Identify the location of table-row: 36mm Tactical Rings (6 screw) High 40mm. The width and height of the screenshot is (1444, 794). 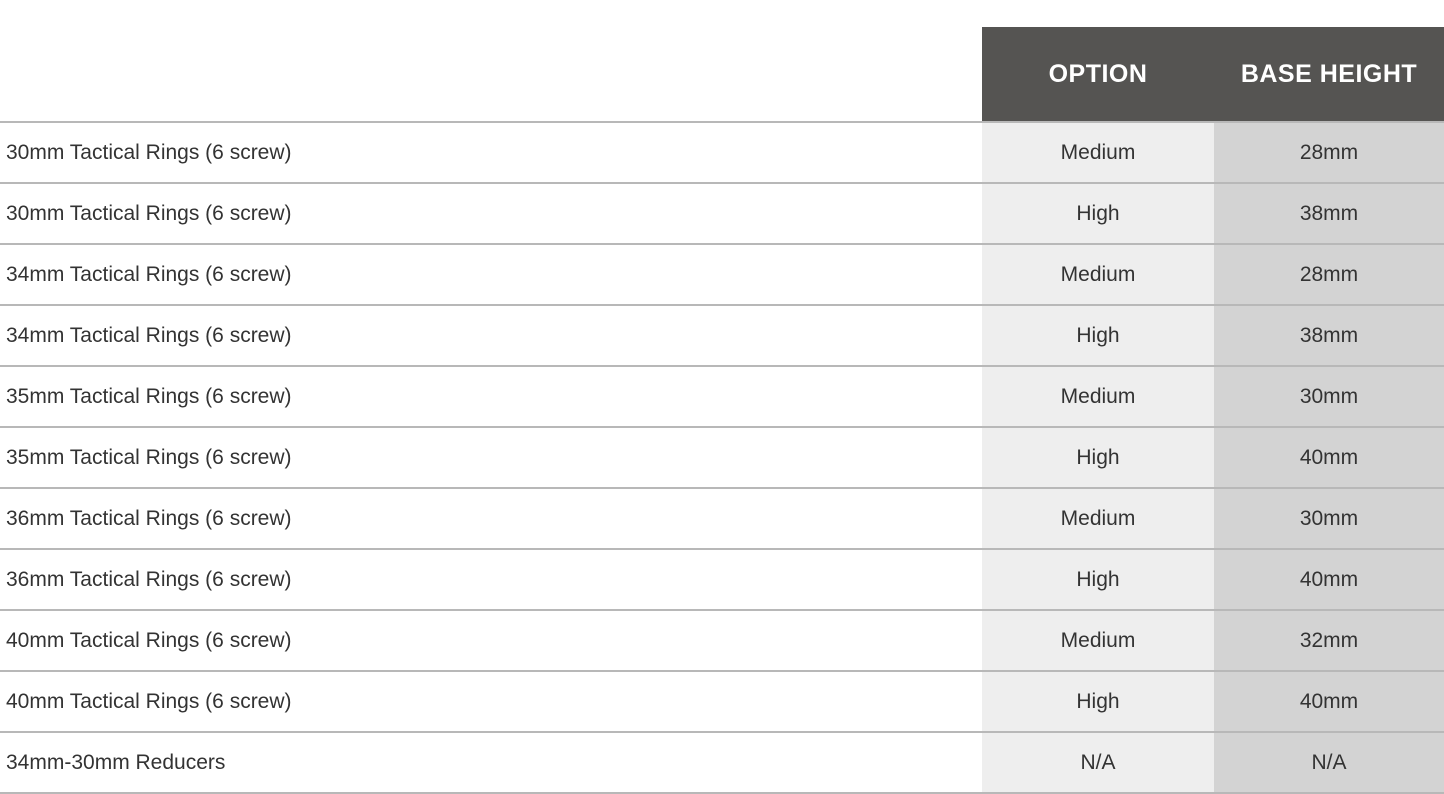
(722, 579).